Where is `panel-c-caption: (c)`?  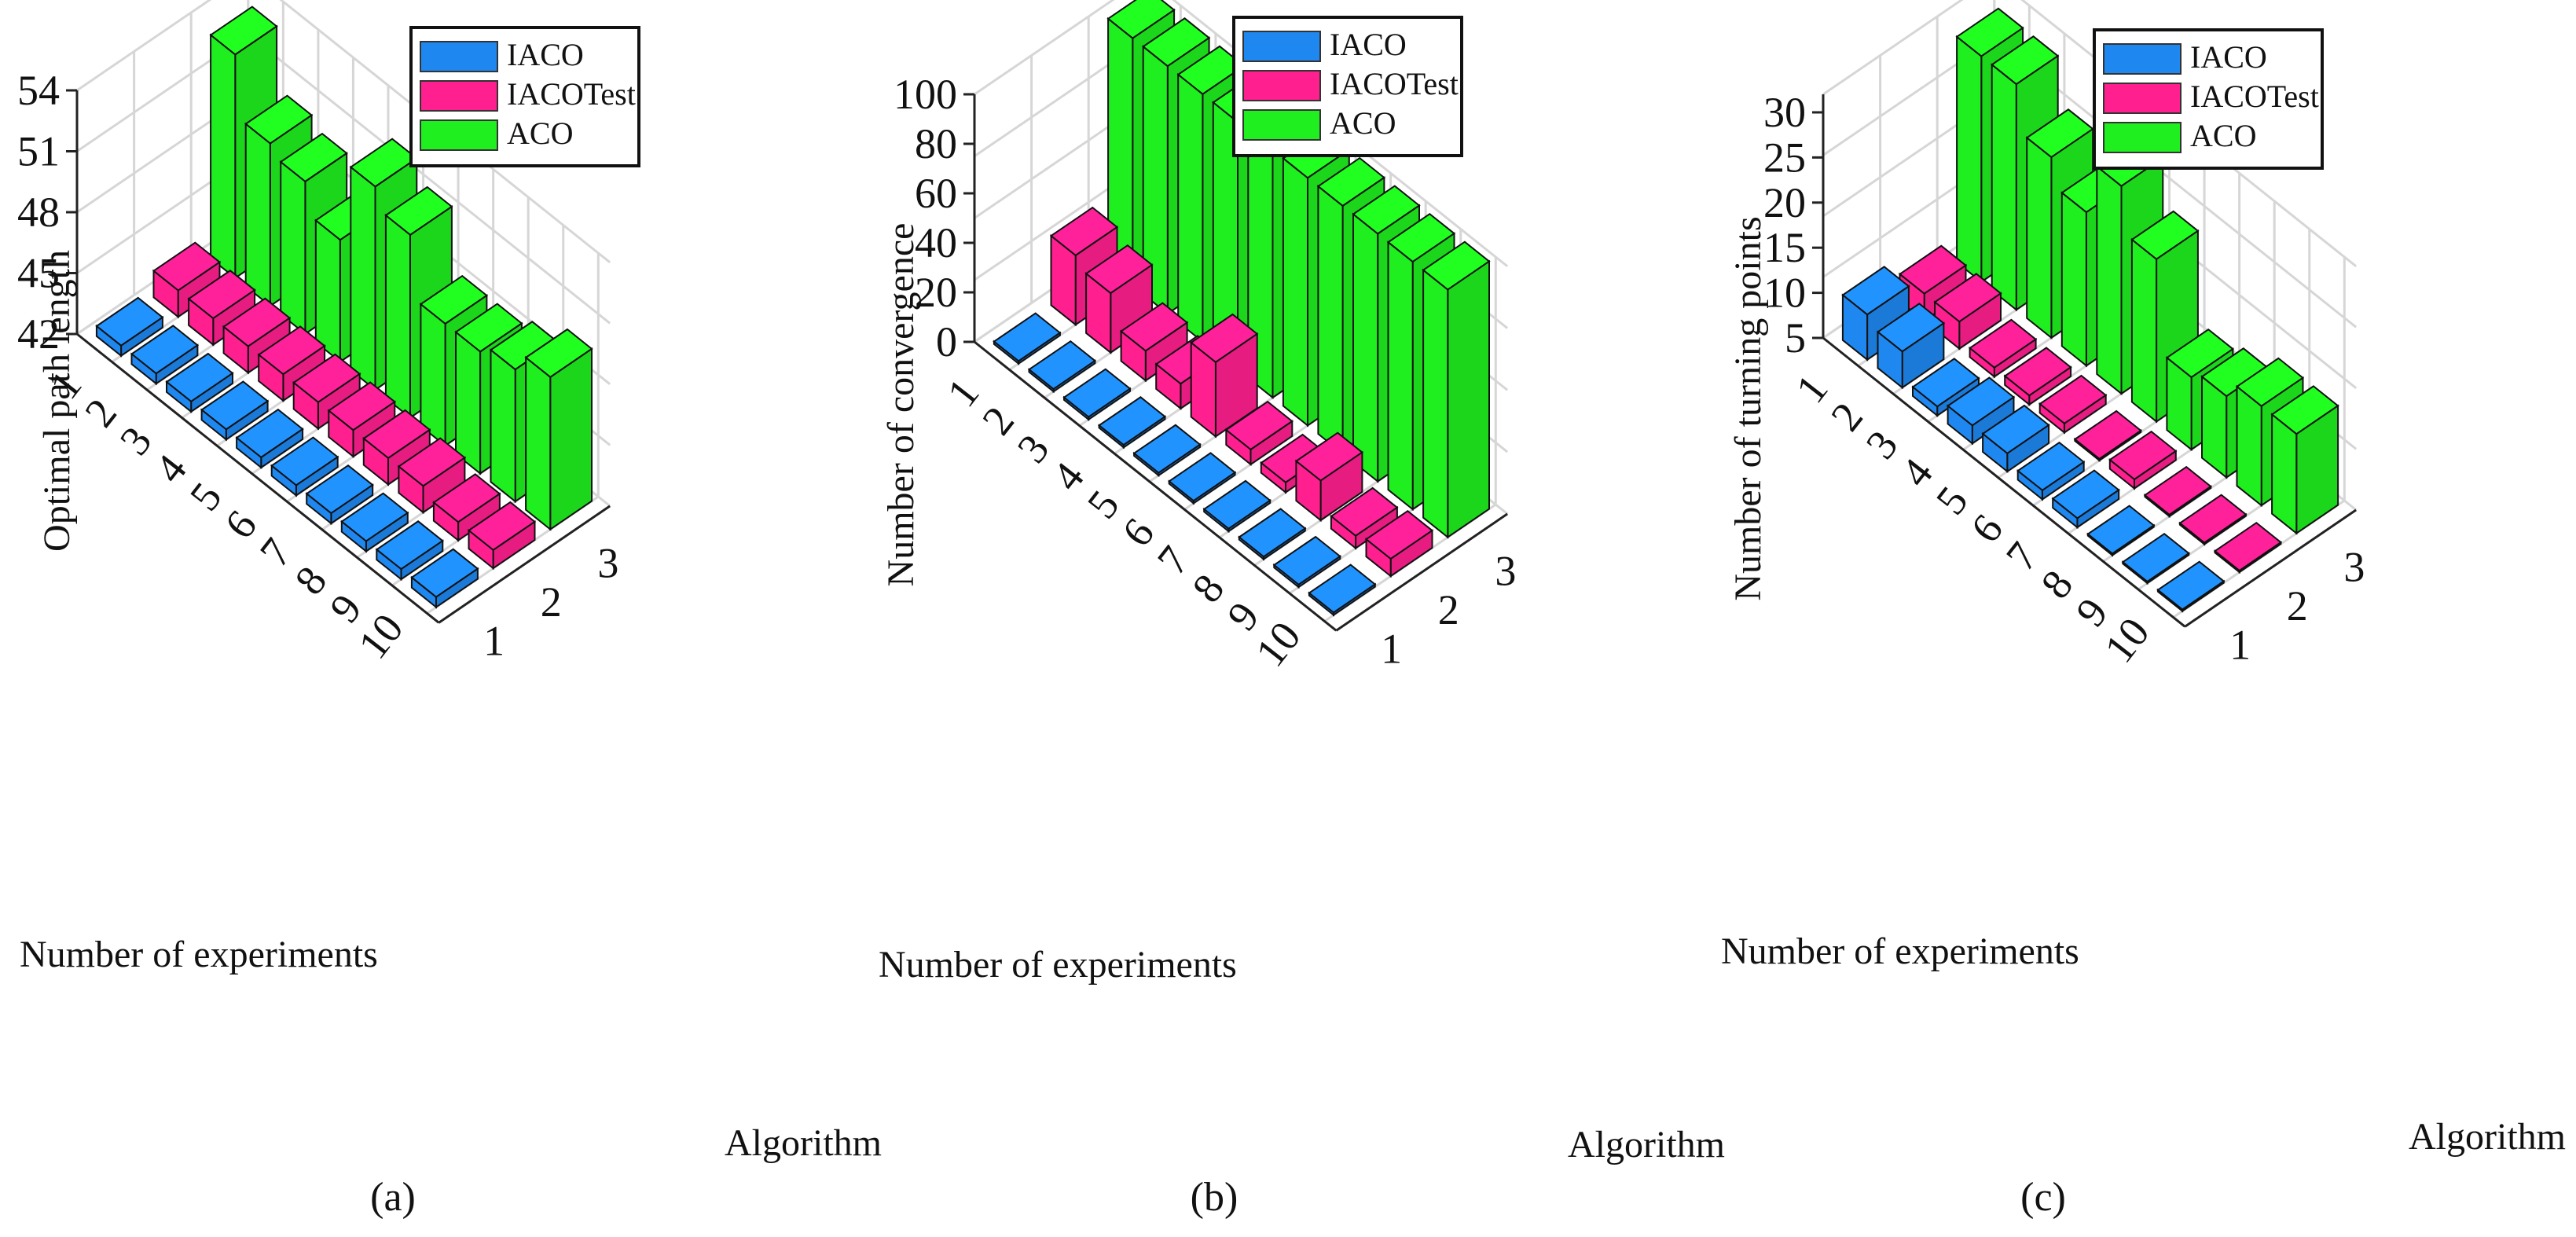 panel-c-caption: (c) is located at coordinates (2043, 1197).